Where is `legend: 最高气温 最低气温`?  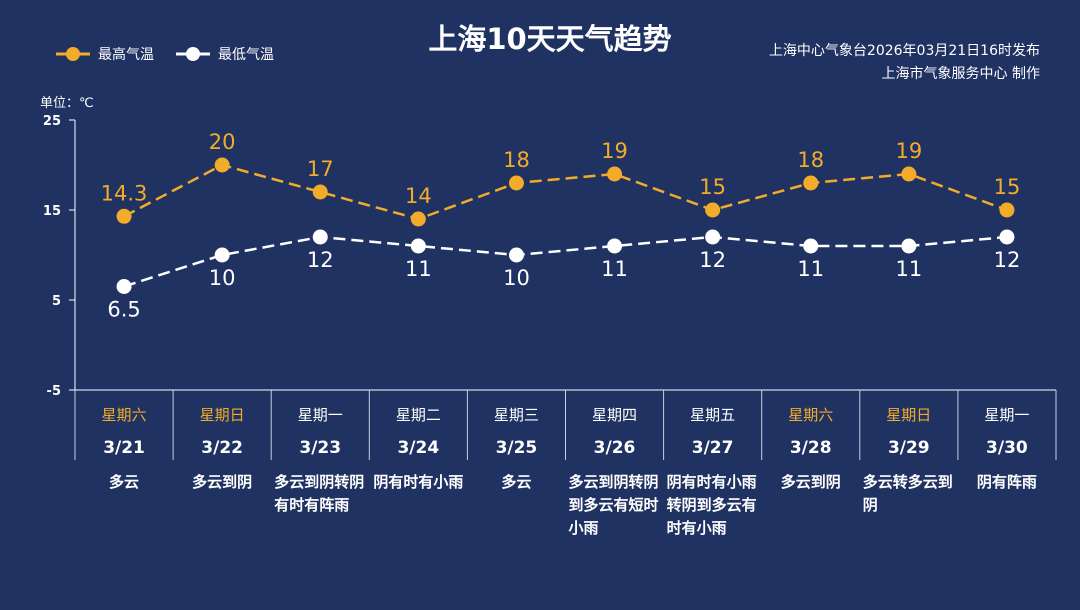 legend: 最高气温 最低气温 is located at coordinates (165, 54).